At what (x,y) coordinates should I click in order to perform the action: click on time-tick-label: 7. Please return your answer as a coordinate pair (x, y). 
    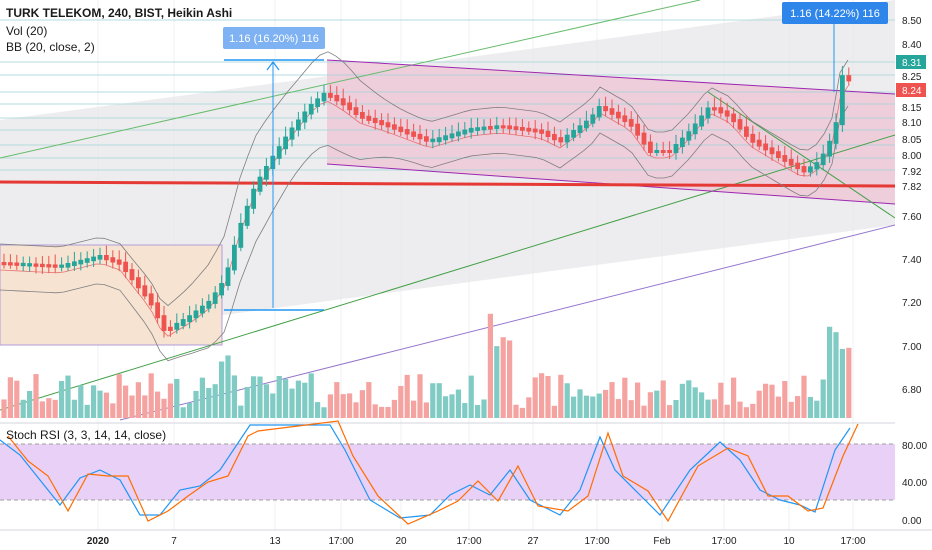
    Looking at the image, I should click on (174, 541).